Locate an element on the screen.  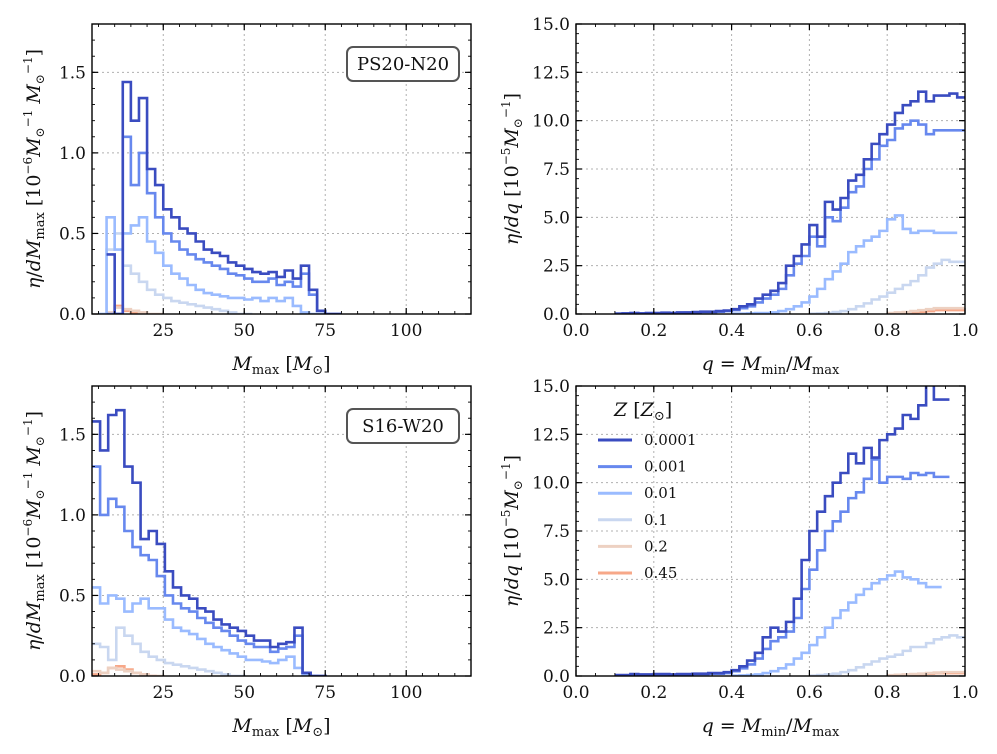
legend-title: Z [Z⊙] is located at coordinates (642, 411).